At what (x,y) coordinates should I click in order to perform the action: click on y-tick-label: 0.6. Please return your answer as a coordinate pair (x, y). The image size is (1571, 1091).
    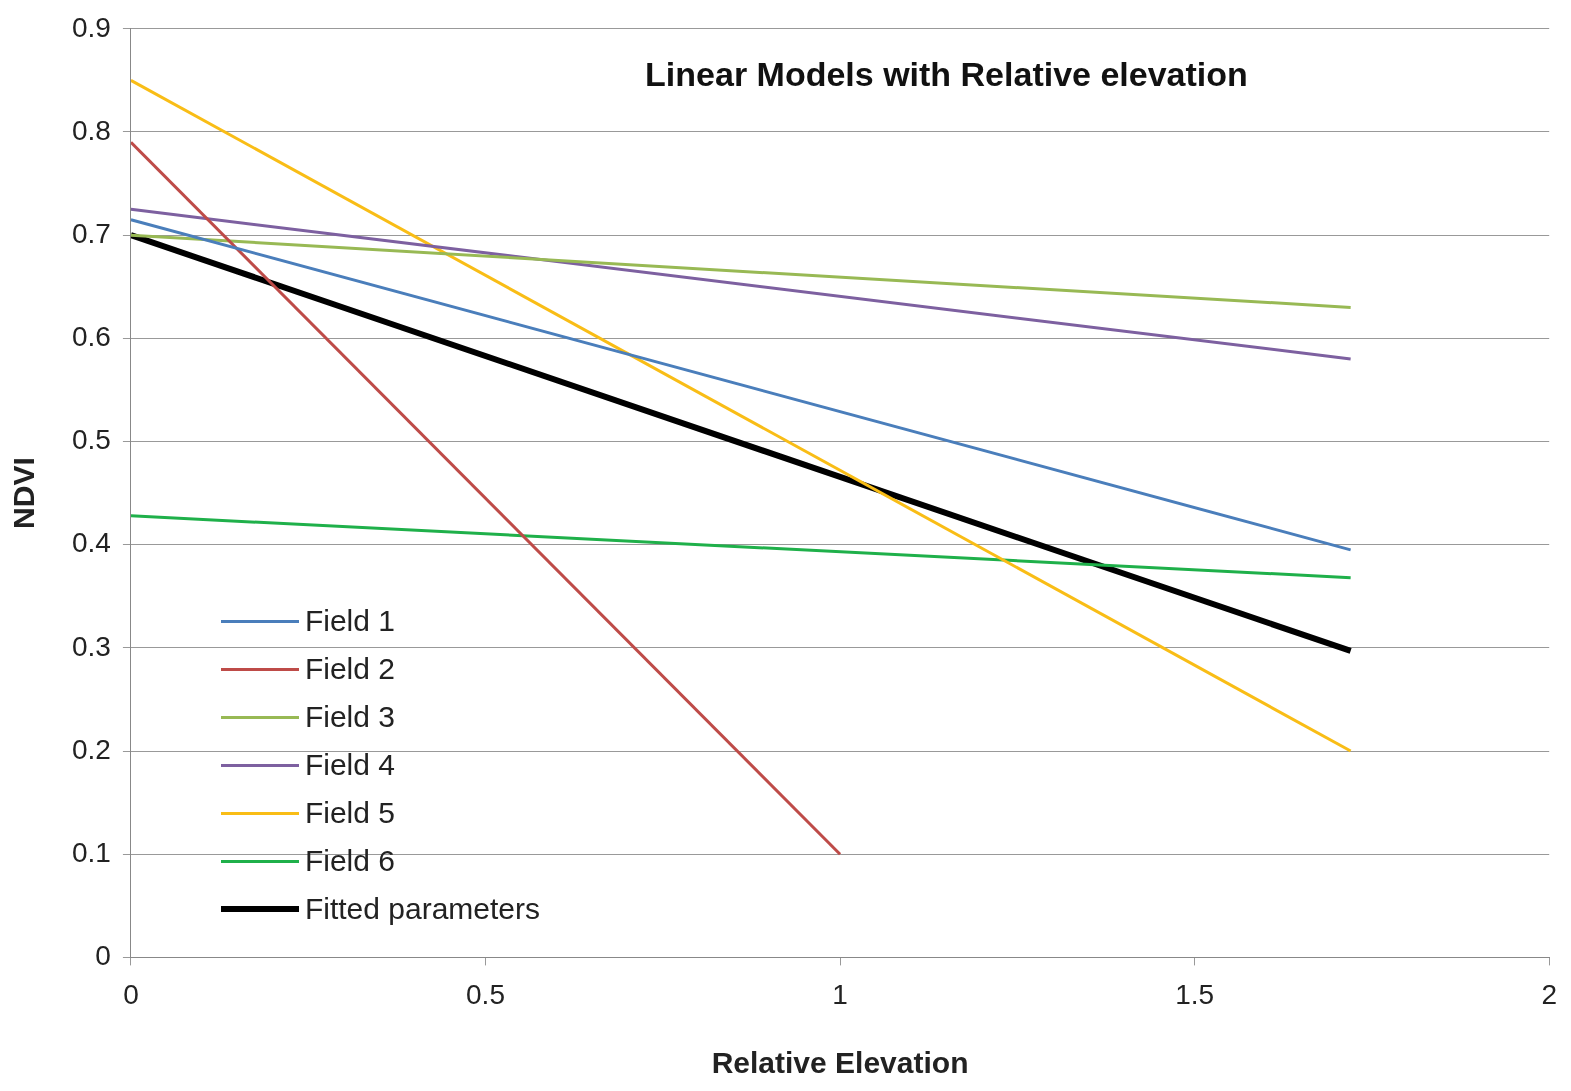
    Looking at the image, I should click on (91, 337).